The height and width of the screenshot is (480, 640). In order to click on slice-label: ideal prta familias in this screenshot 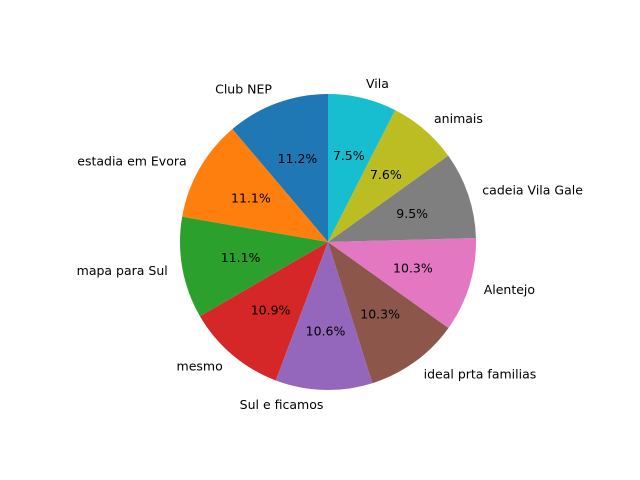, I will do `click(480, 373)`.